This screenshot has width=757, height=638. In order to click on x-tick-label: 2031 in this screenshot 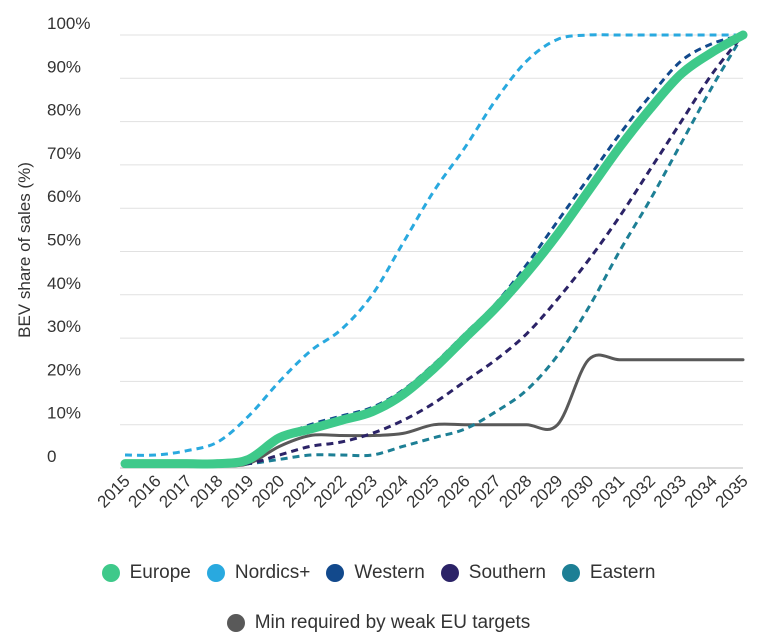, I will do `click(608, 491)`.